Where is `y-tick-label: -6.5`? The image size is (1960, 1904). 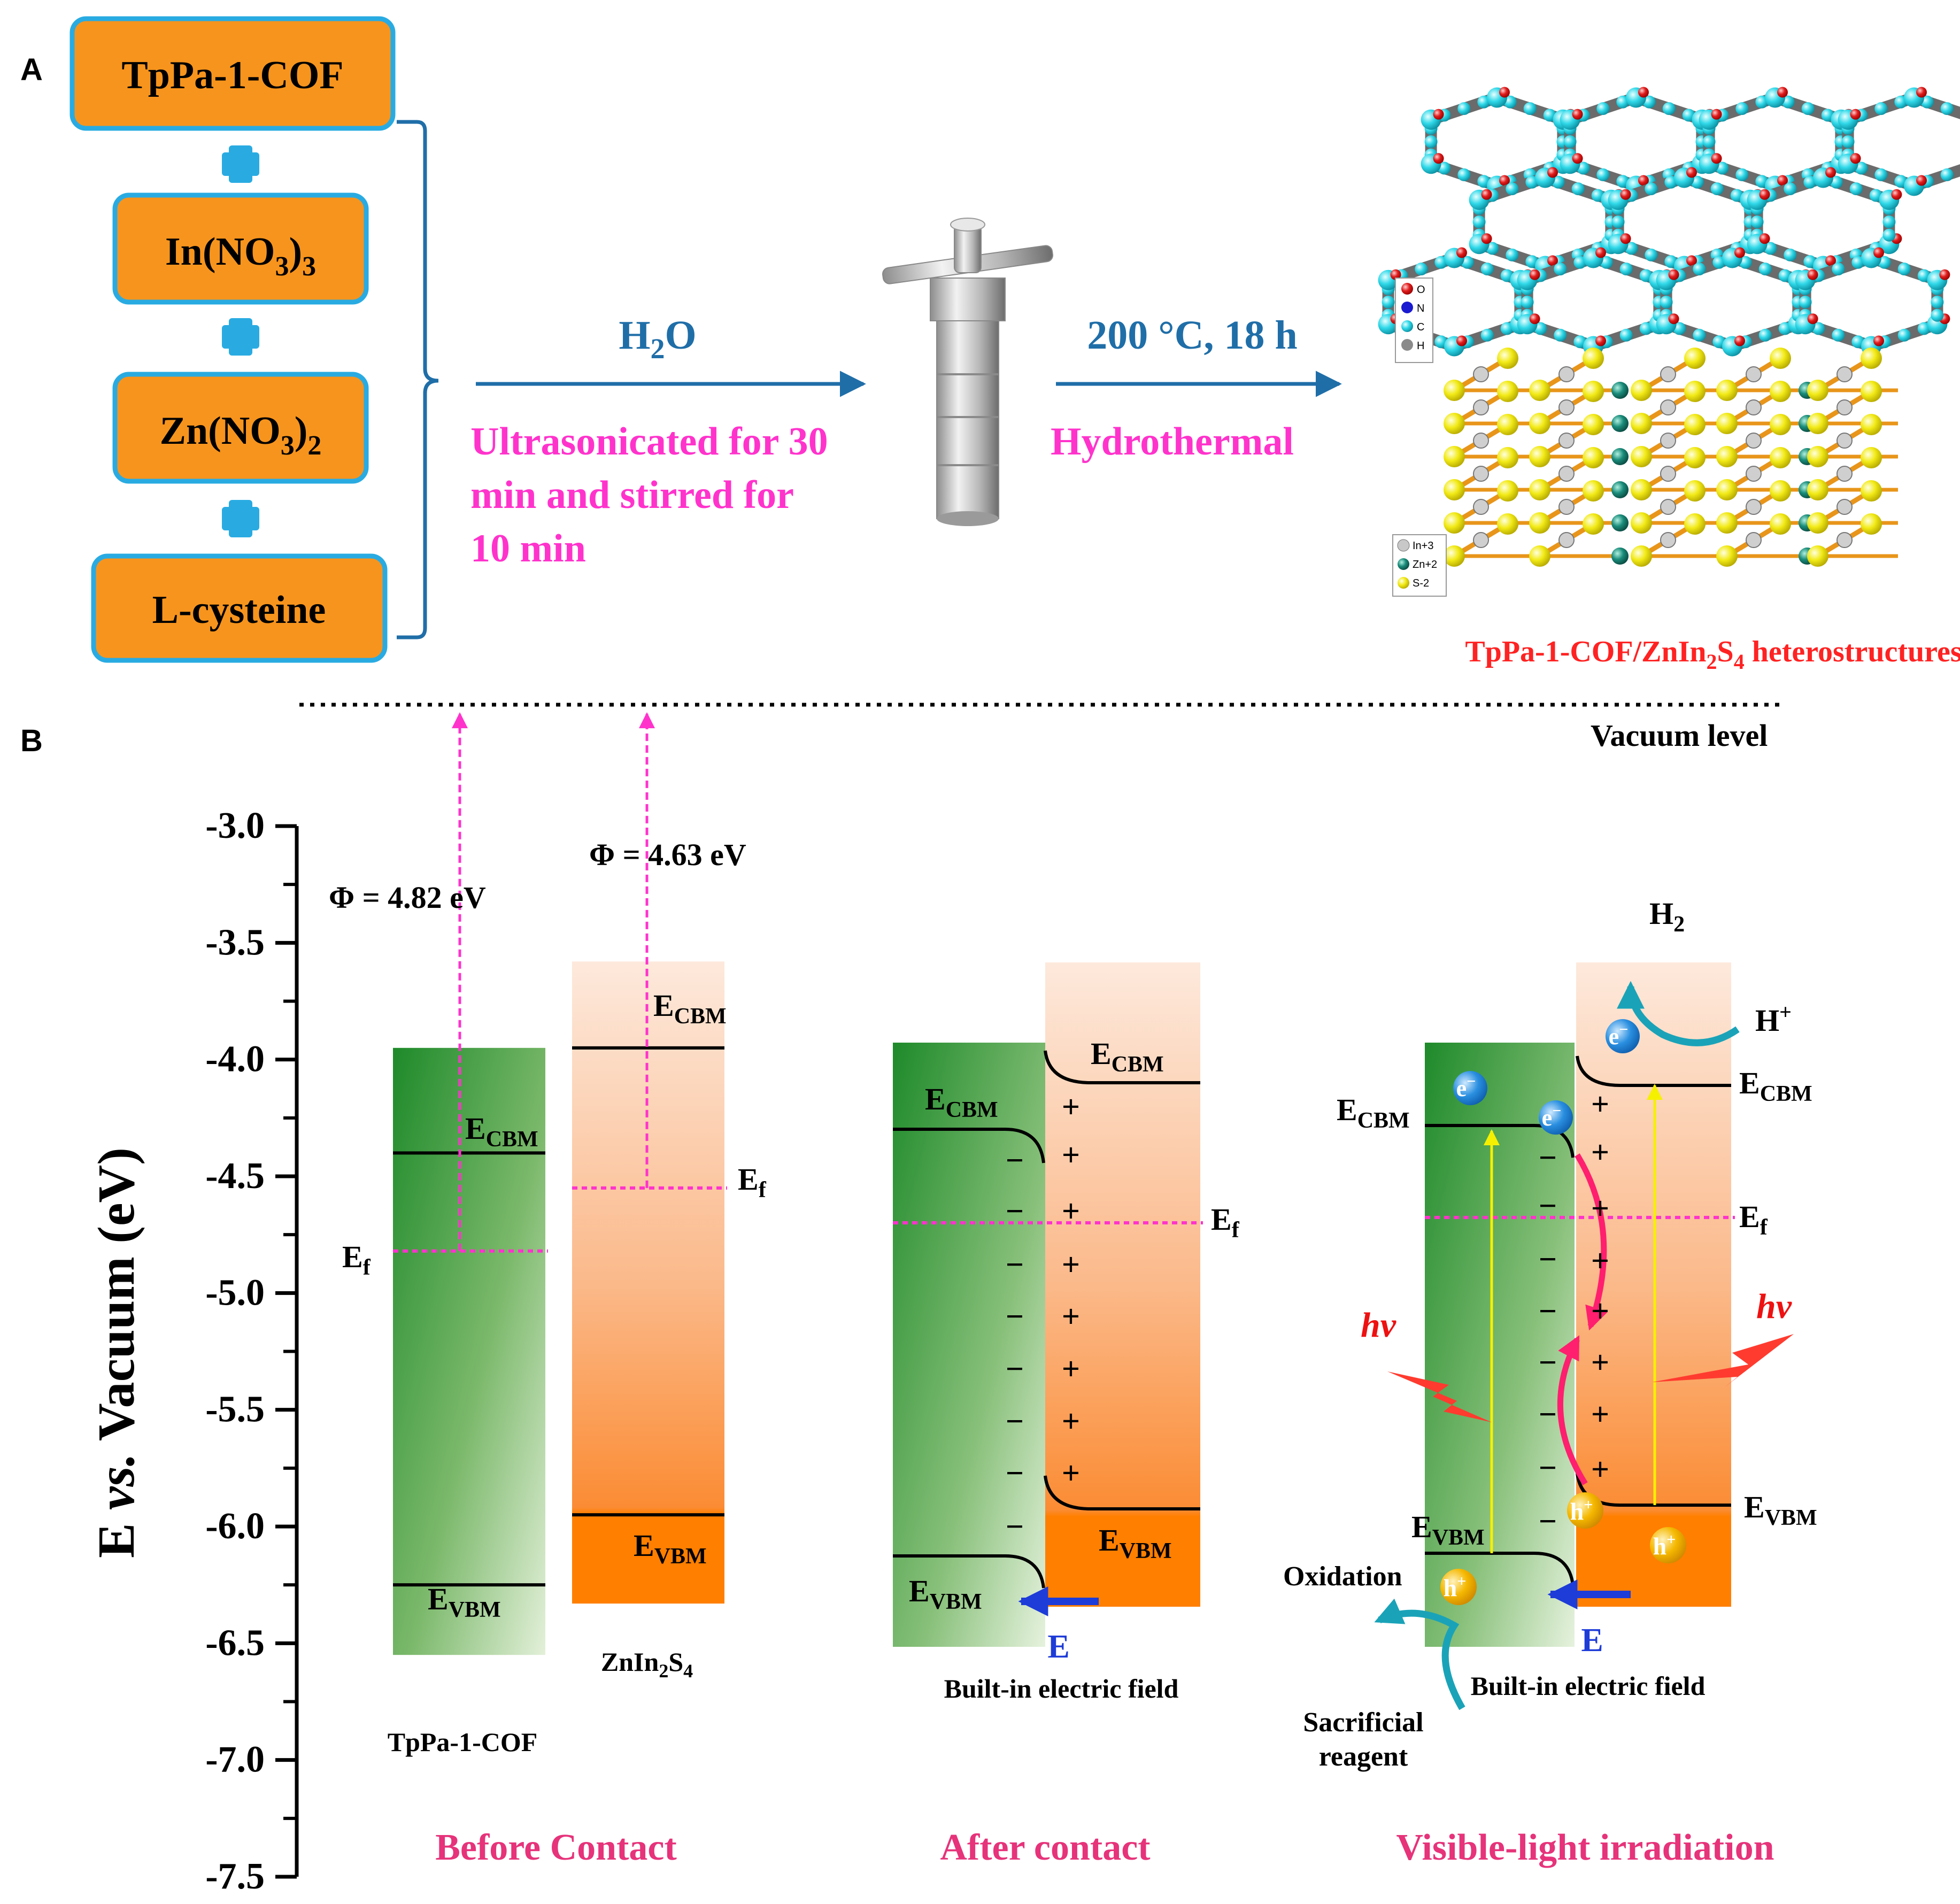 y-tick-label: -6.5 is located at coordinates (235, 1642).